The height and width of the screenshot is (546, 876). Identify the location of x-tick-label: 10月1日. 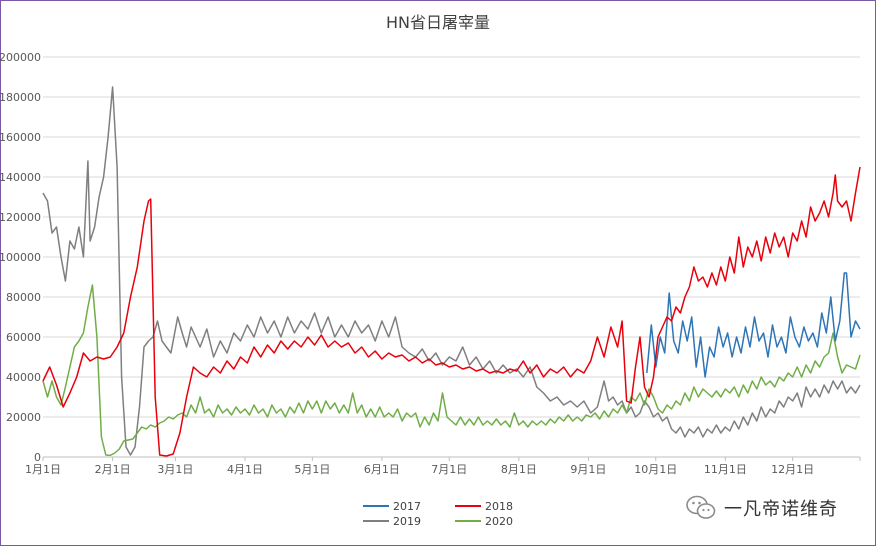
(655, 469).